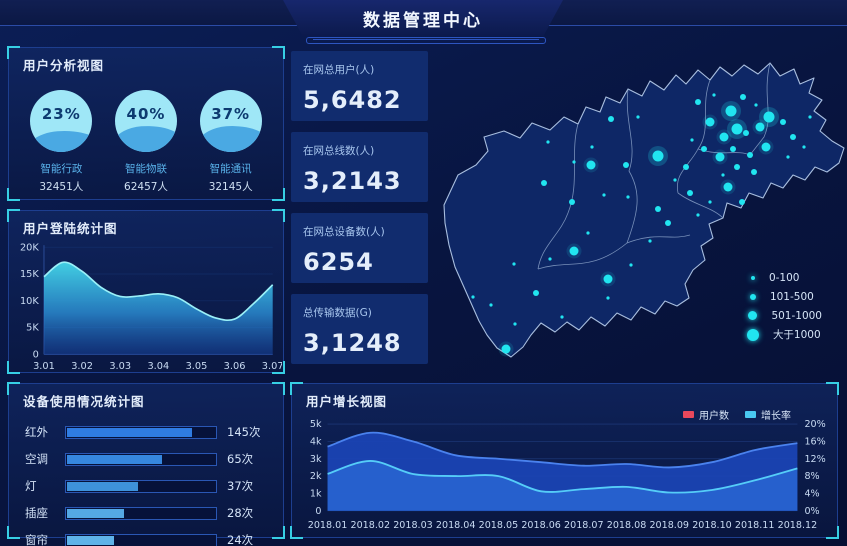 This screenshot has width=847, height=546. I want to click on svg-text: 16%, so click(814, 441).